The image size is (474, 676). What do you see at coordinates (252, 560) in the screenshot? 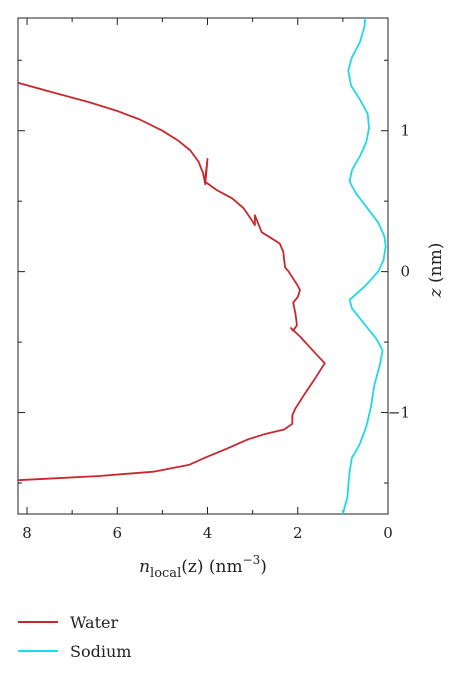
I see `x-axis-title-sup: −3` at bounding box center [252, 560].